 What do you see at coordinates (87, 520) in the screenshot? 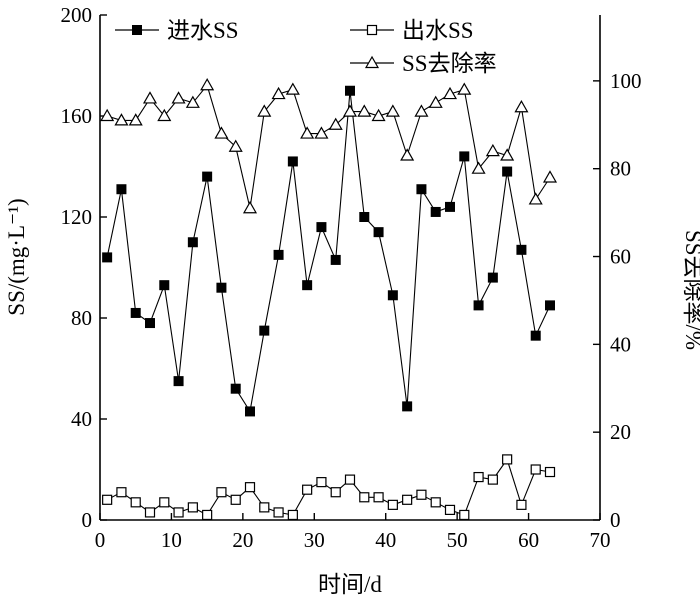
I see `y-left-tick-label: 0` at bounding box center [87, 520].